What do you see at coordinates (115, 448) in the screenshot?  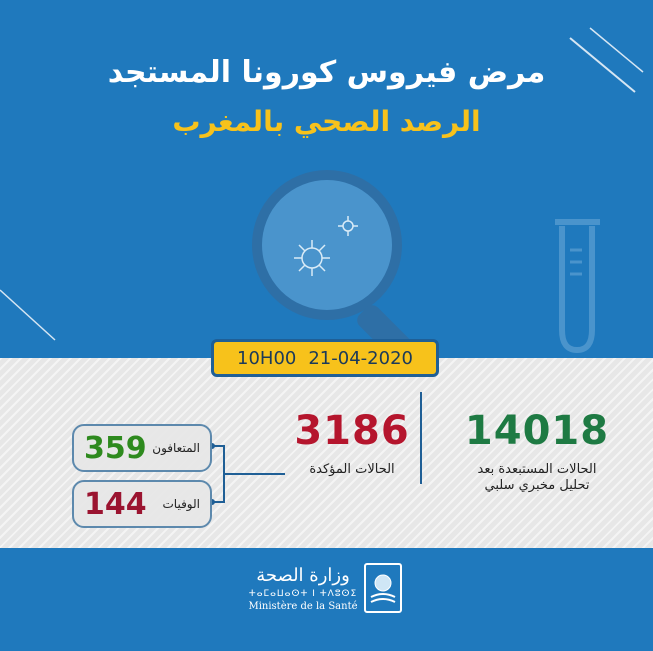 I see `recovered-value: 359` at bounding box center [115, 448].